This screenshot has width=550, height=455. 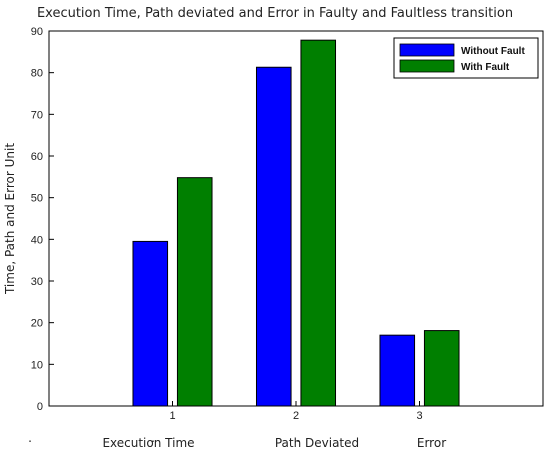 What do you see at coordinates (40, 407) in the screenshot?
I see `y-tick-label: 0` at bounding box center [40, 407].